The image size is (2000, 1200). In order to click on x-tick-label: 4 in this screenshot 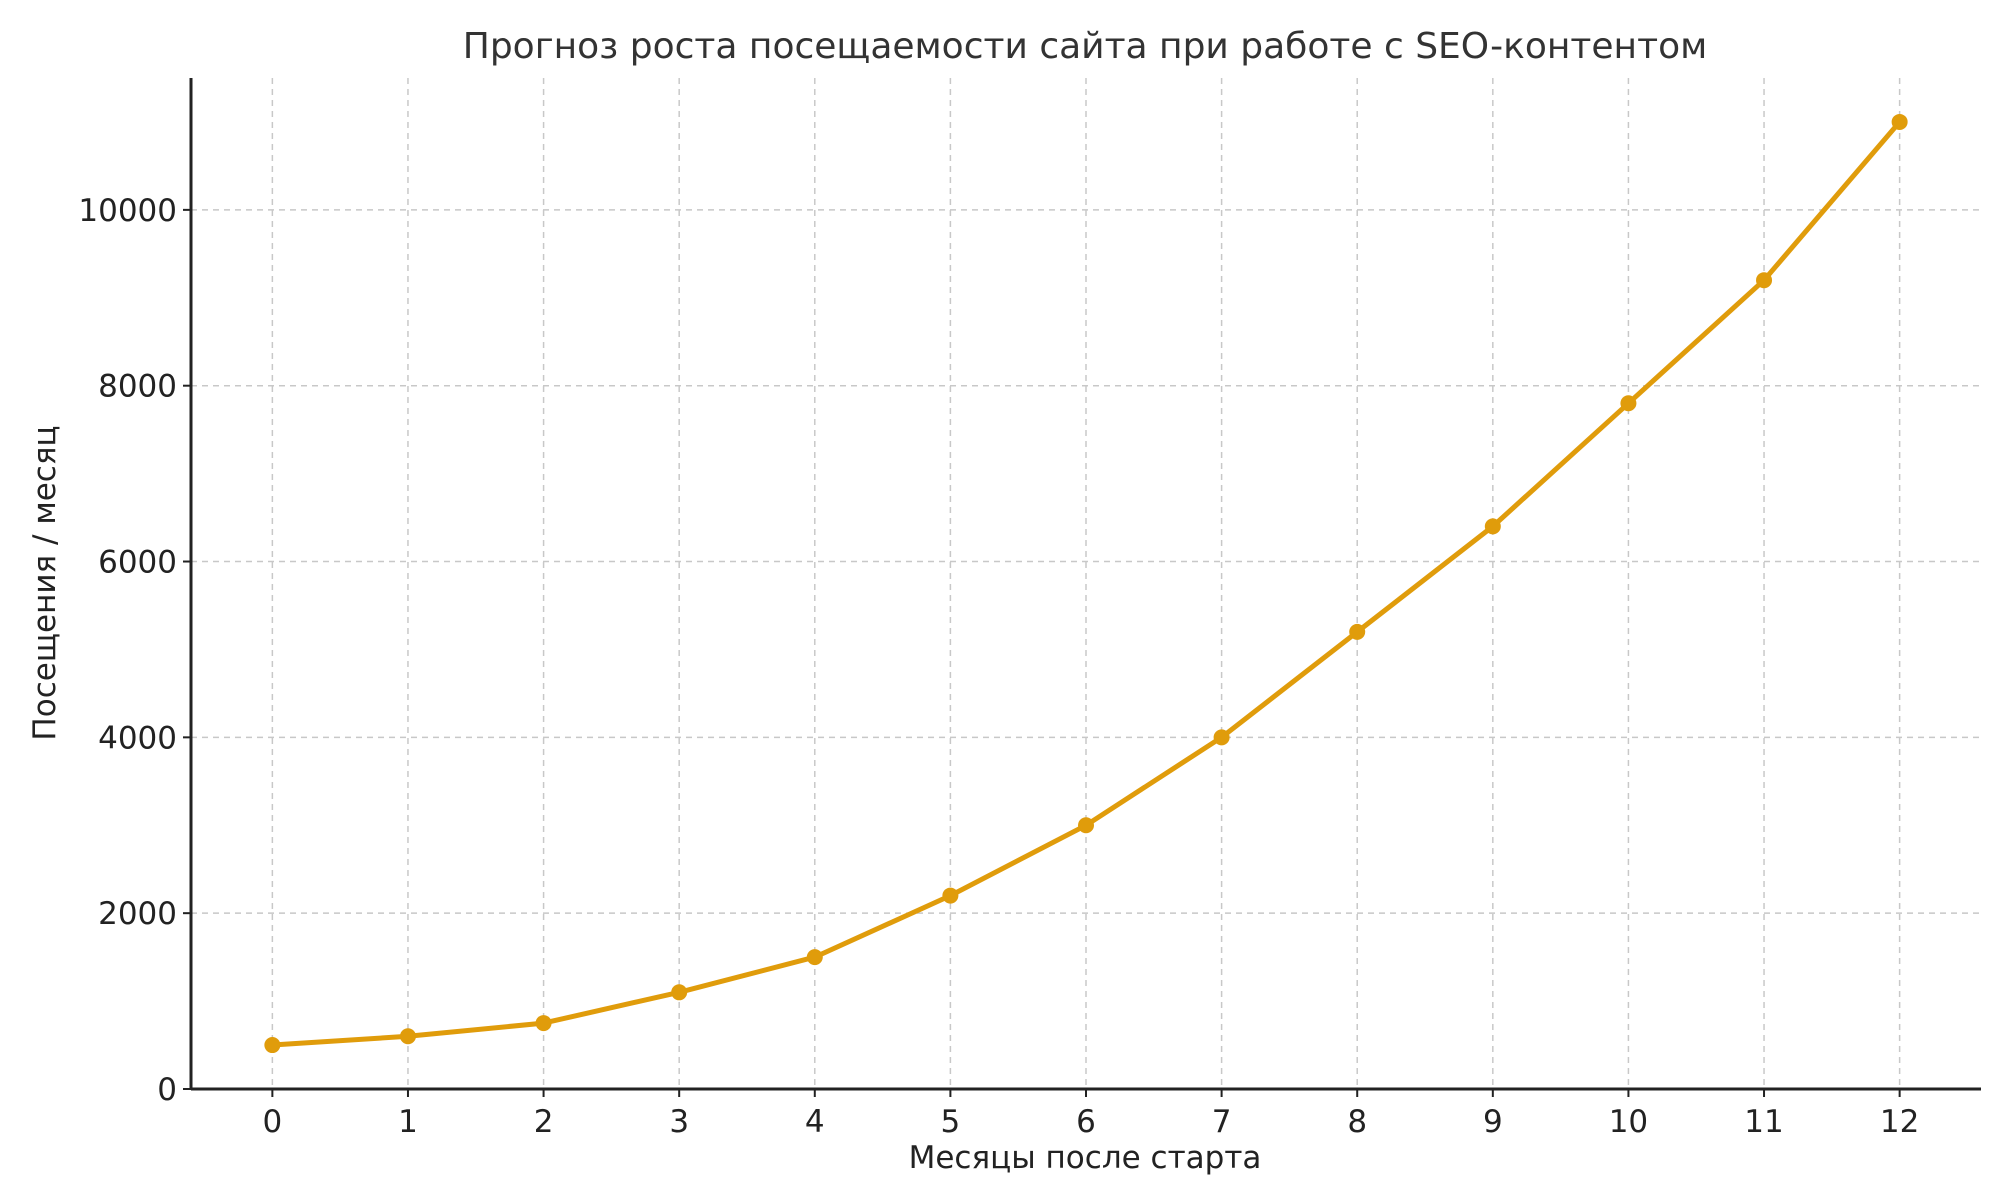, I will do `click(815, 1122)`.